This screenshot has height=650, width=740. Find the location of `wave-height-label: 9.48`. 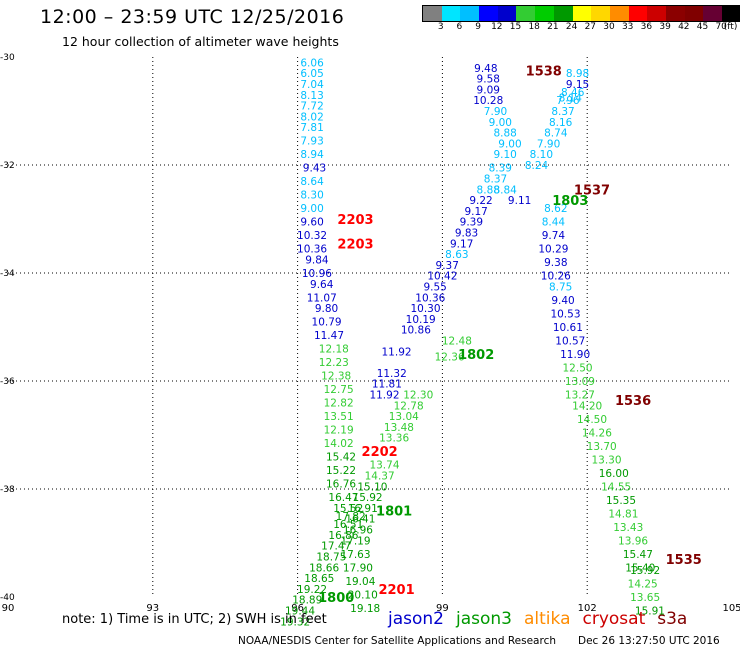

wave-height-label: 9.48 is located at coordinates (485, 69).